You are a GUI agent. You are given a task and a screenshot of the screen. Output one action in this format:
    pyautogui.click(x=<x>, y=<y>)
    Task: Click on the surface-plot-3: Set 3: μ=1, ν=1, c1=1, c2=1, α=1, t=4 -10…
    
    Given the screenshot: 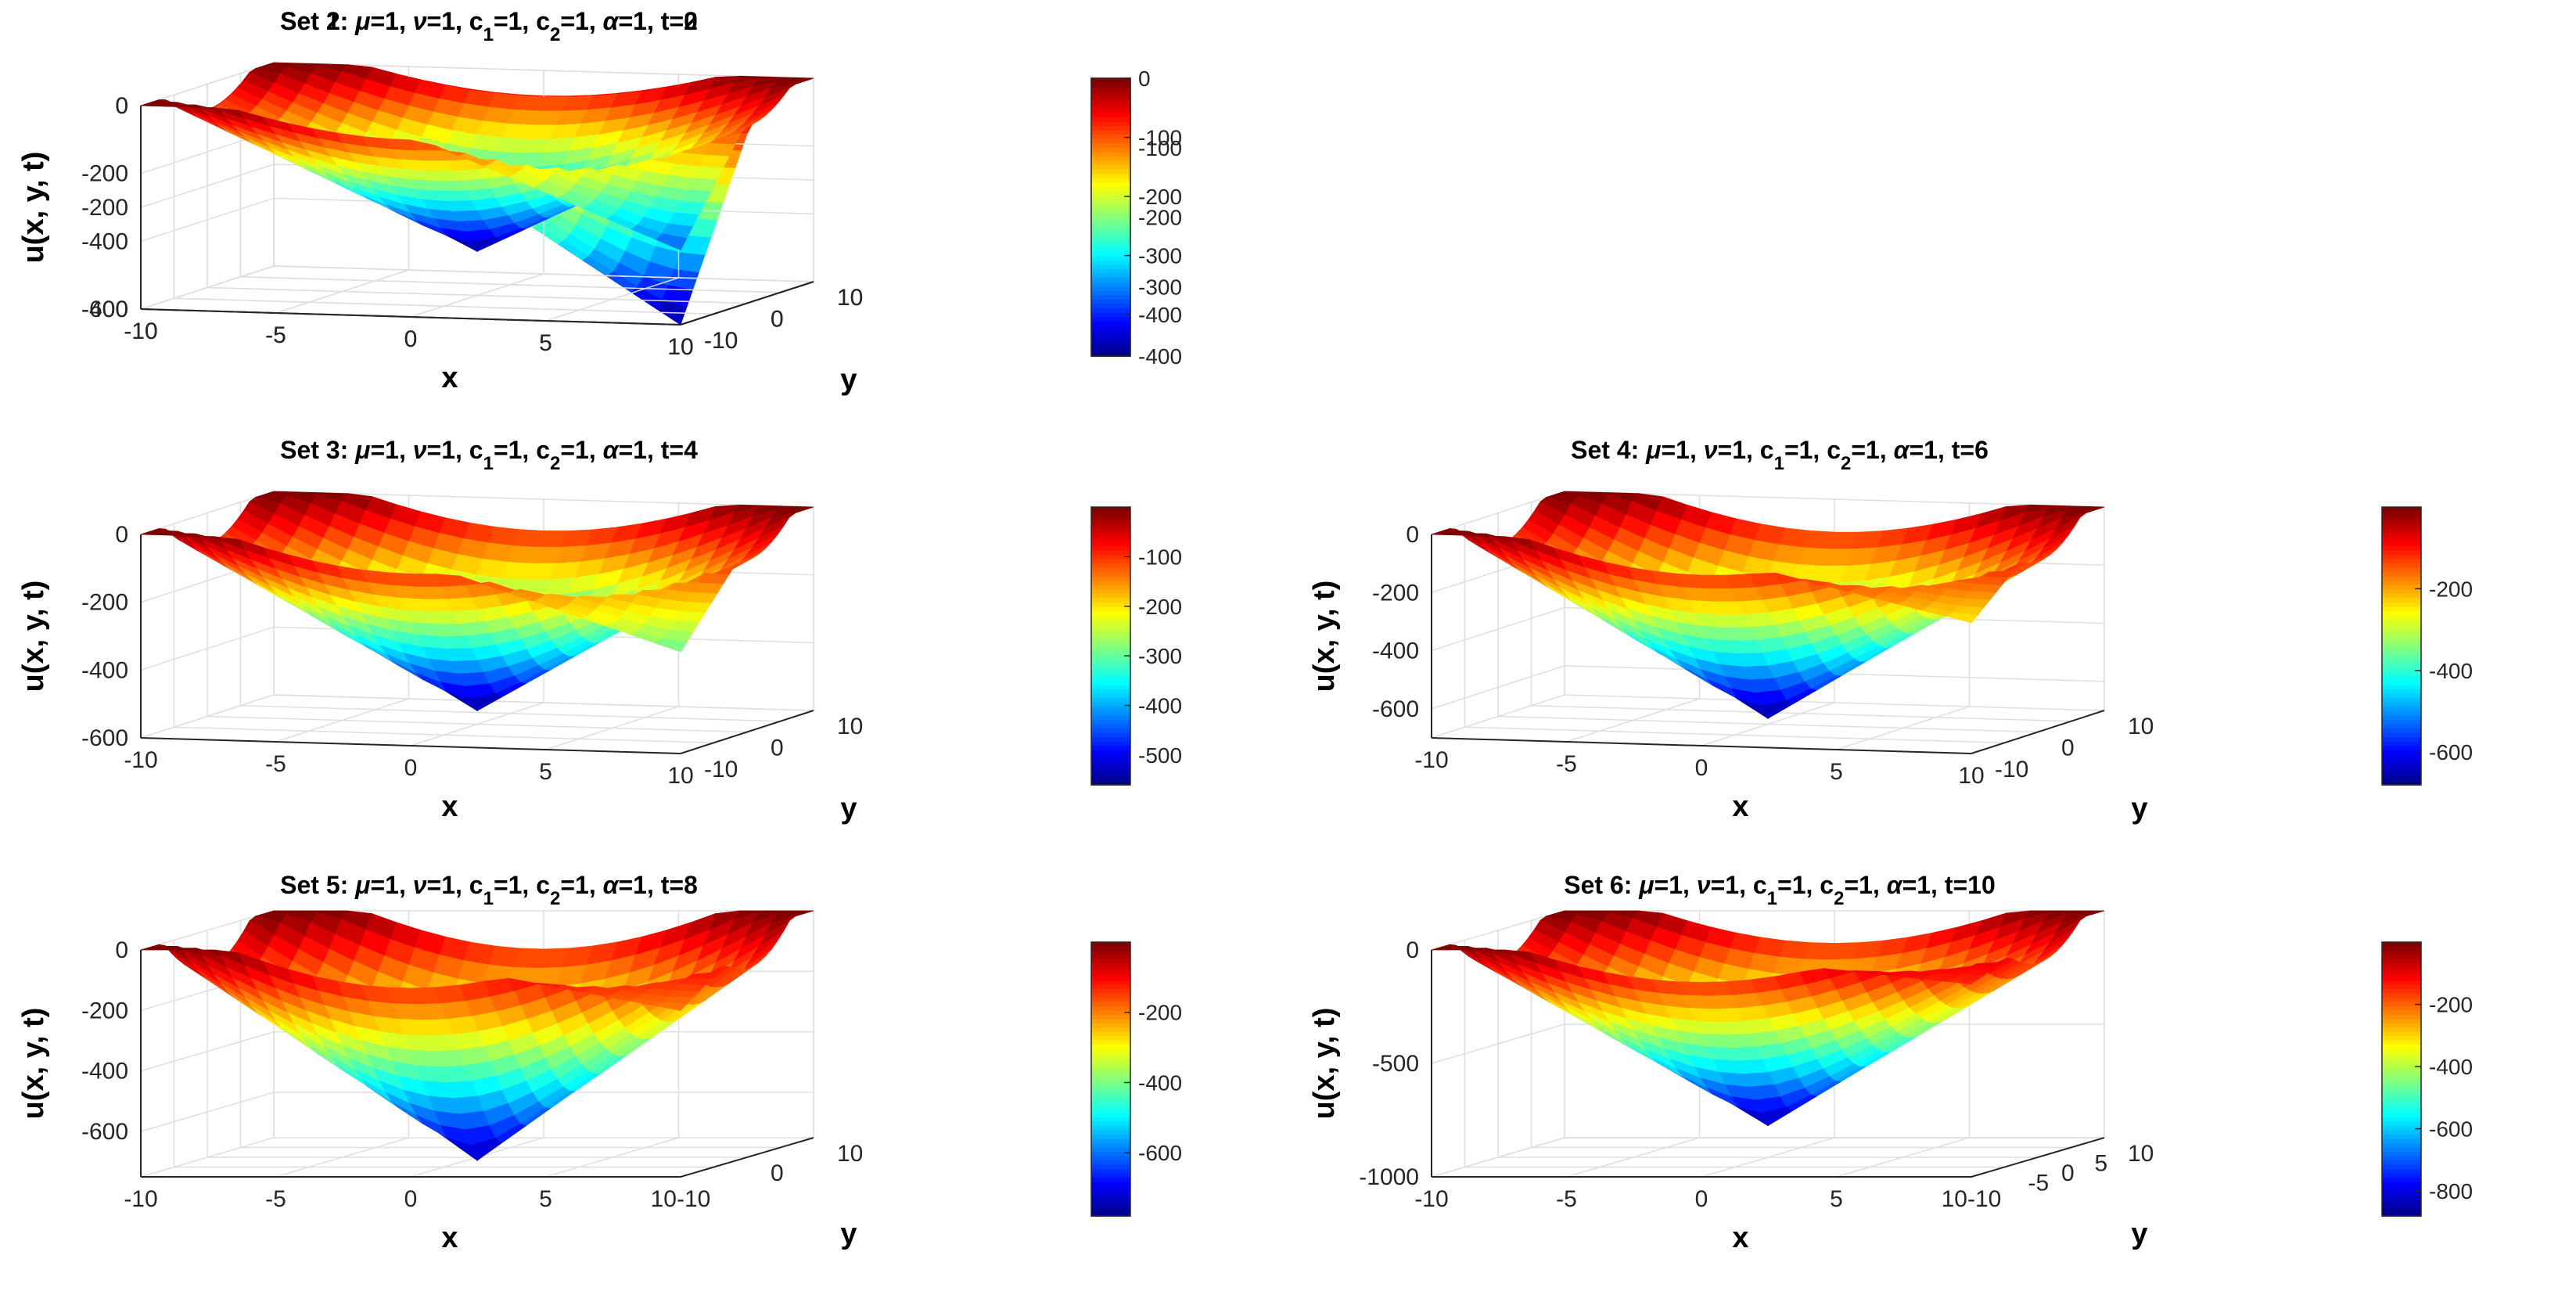 What is the action you would take?
    pyautogui.click(x=599, y=631)
    